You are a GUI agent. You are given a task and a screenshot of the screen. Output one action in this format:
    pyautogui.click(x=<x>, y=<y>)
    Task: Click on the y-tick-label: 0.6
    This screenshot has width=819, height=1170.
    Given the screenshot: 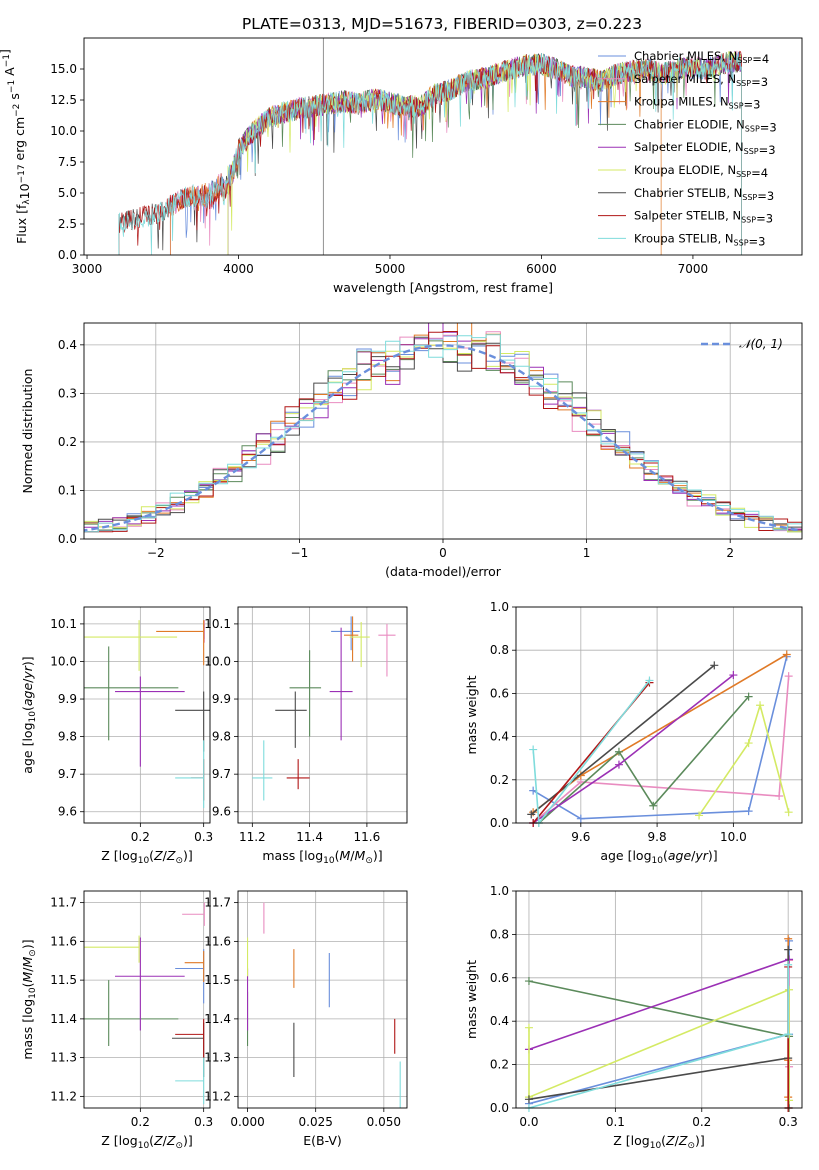 What is the action you would take?
    pyautogui.click(x=499, y=978)
    